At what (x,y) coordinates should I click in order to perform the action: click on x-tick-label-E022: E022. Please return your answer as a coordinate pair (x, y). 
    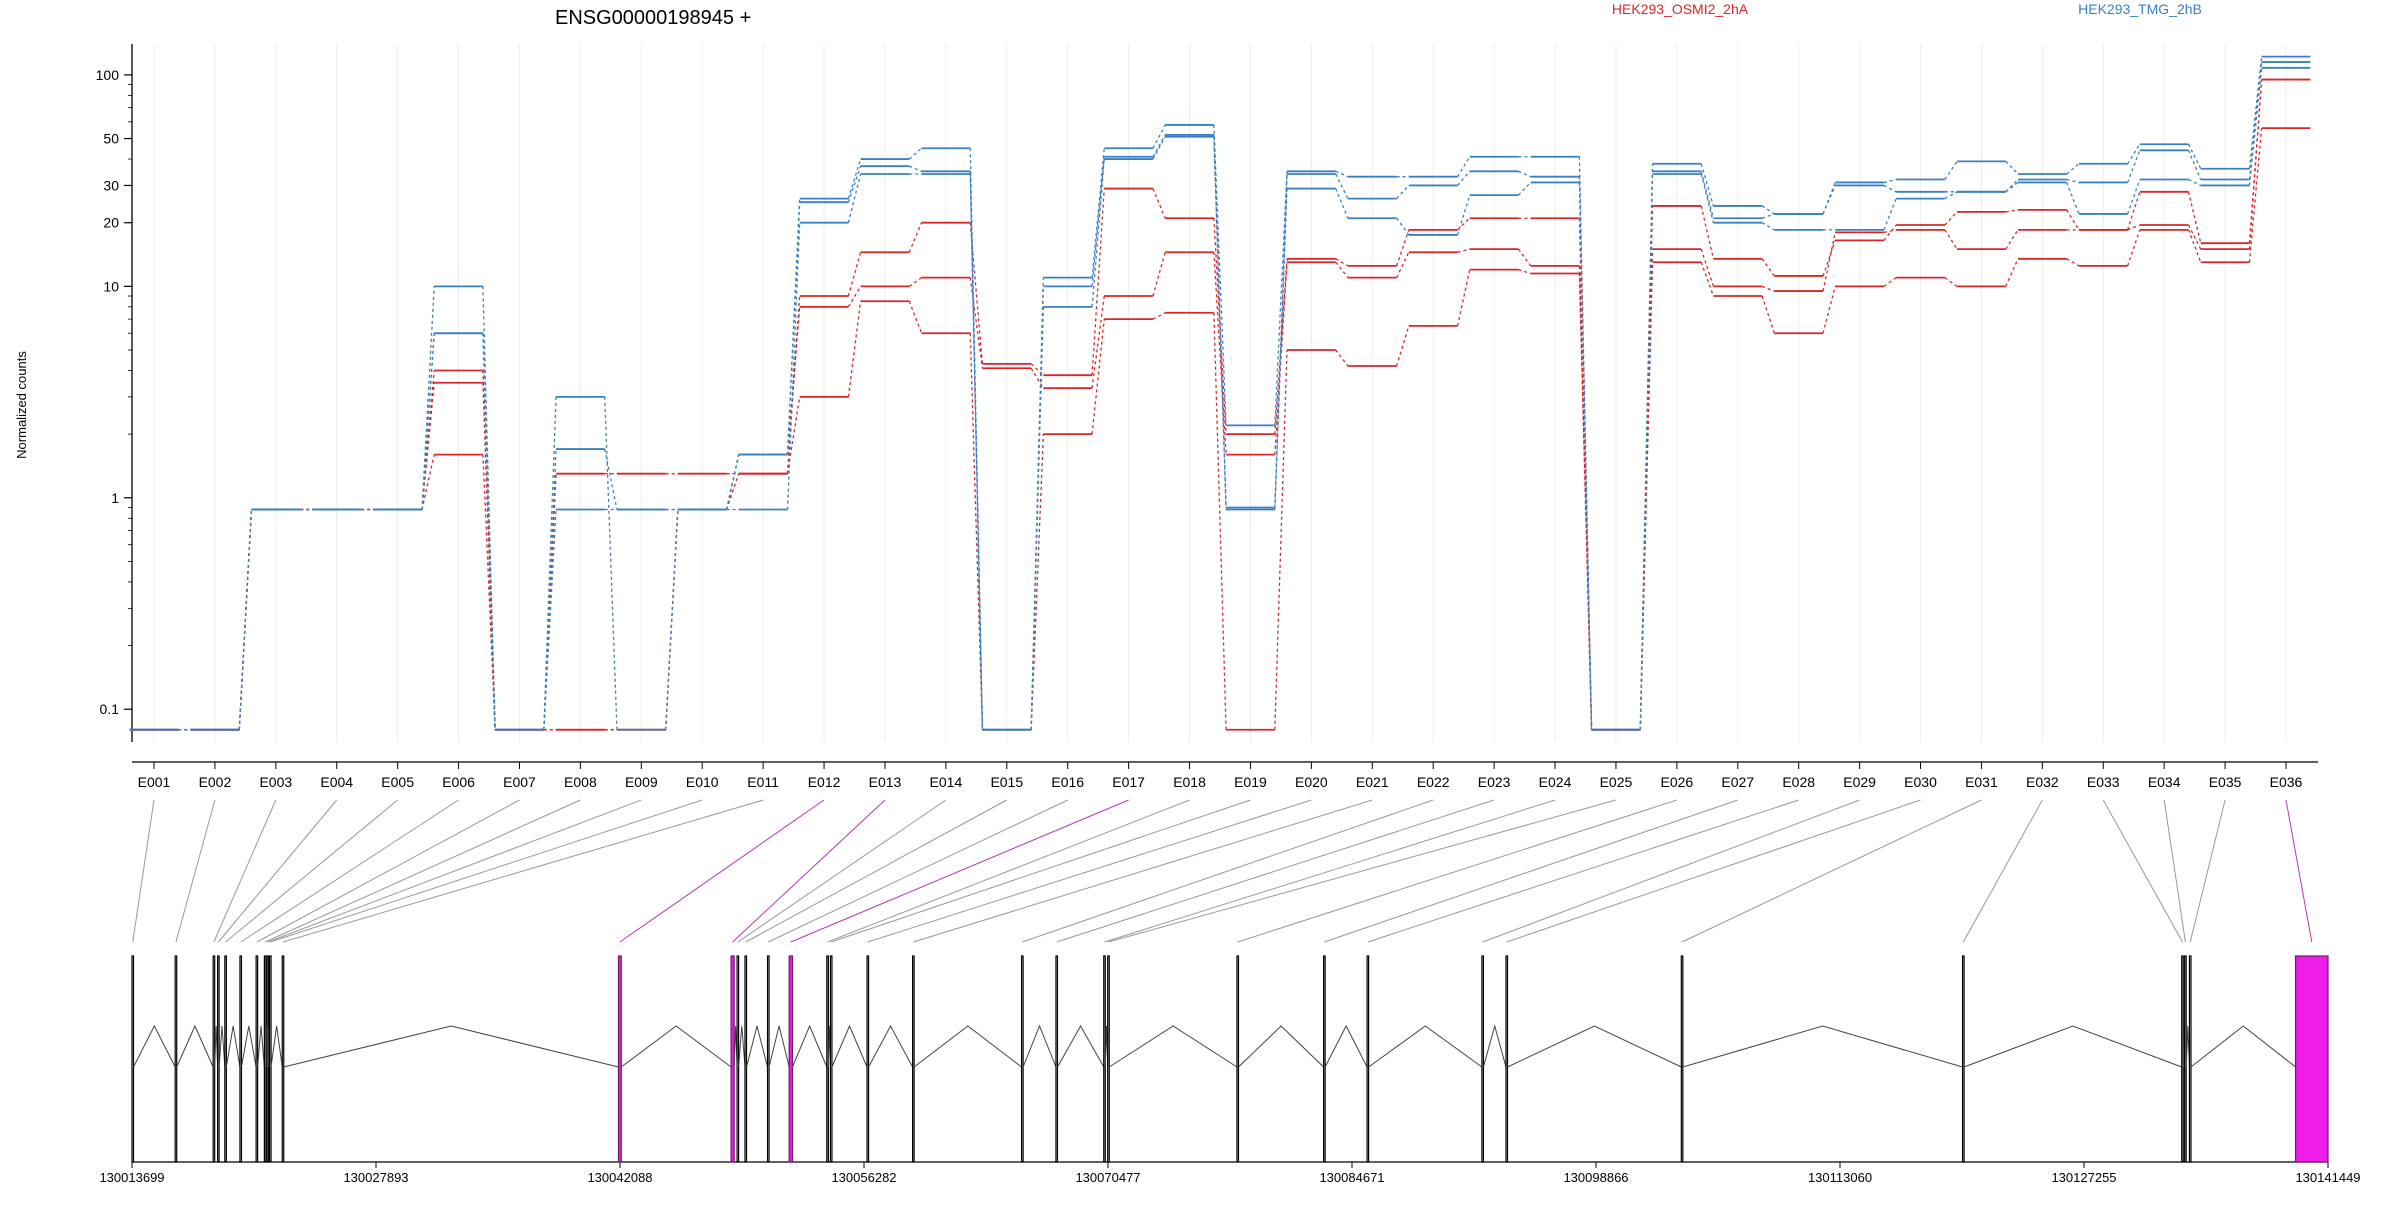
    Looking at the image, I should click on (1433, 782).